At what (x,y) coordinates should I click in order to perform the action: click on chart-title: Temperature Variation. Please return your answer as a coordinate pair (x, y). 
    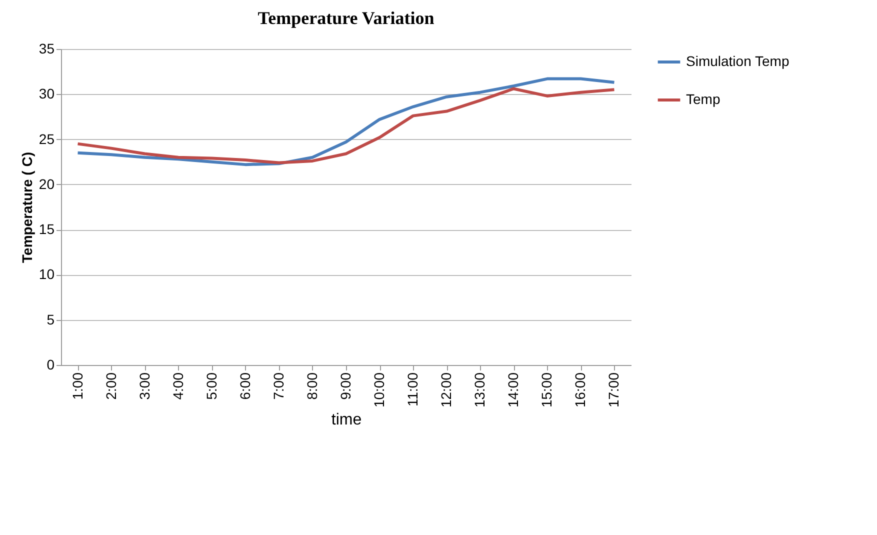
    Looking at the image, I should click on (346, 18).